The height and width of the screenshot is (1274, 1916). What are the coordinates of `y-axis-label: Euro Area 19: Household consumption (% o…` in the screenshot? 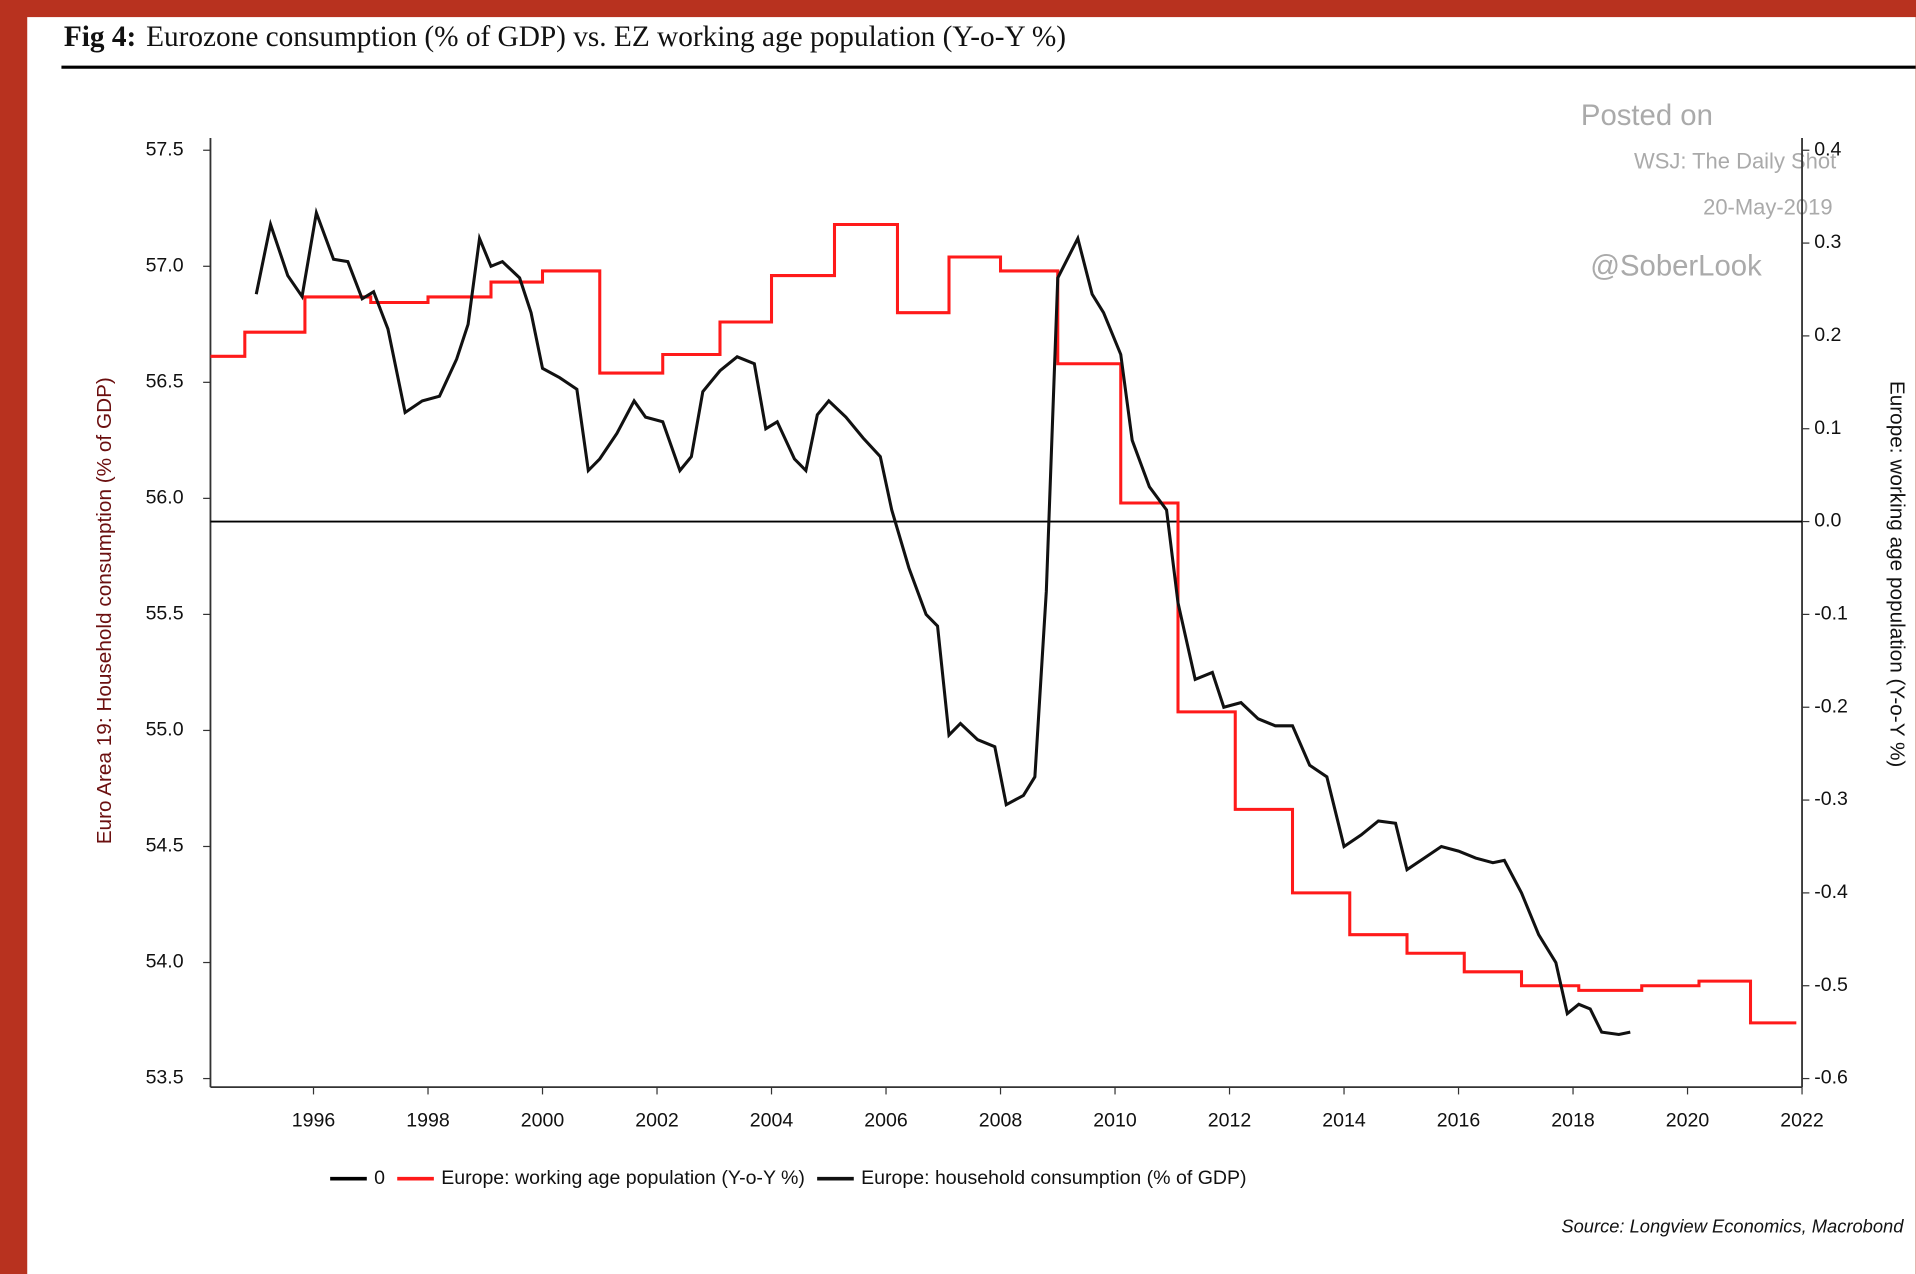 It's located at (104, 610).